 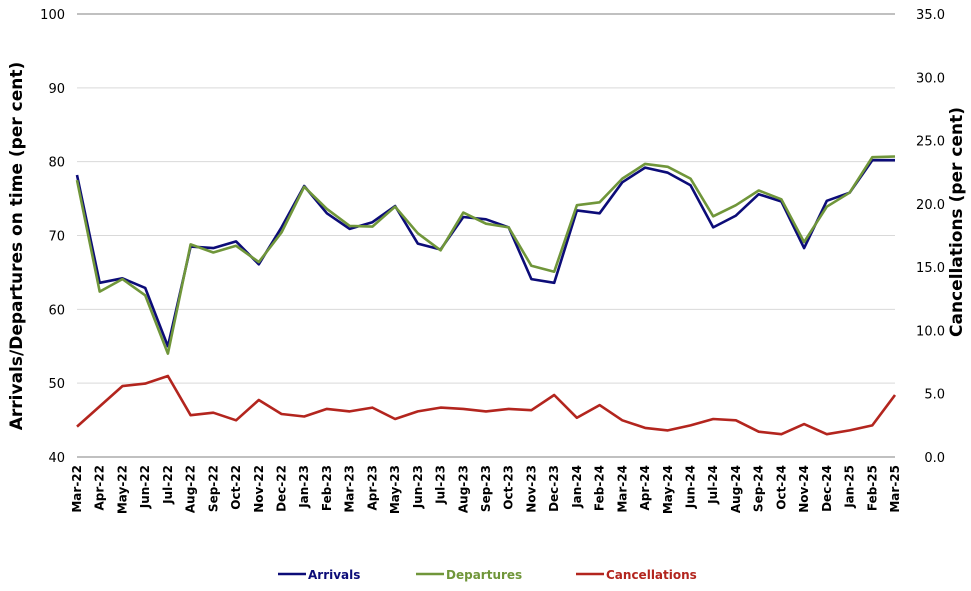 I want to click on y-tick-label-left: 40, so click(x=56, y=458).